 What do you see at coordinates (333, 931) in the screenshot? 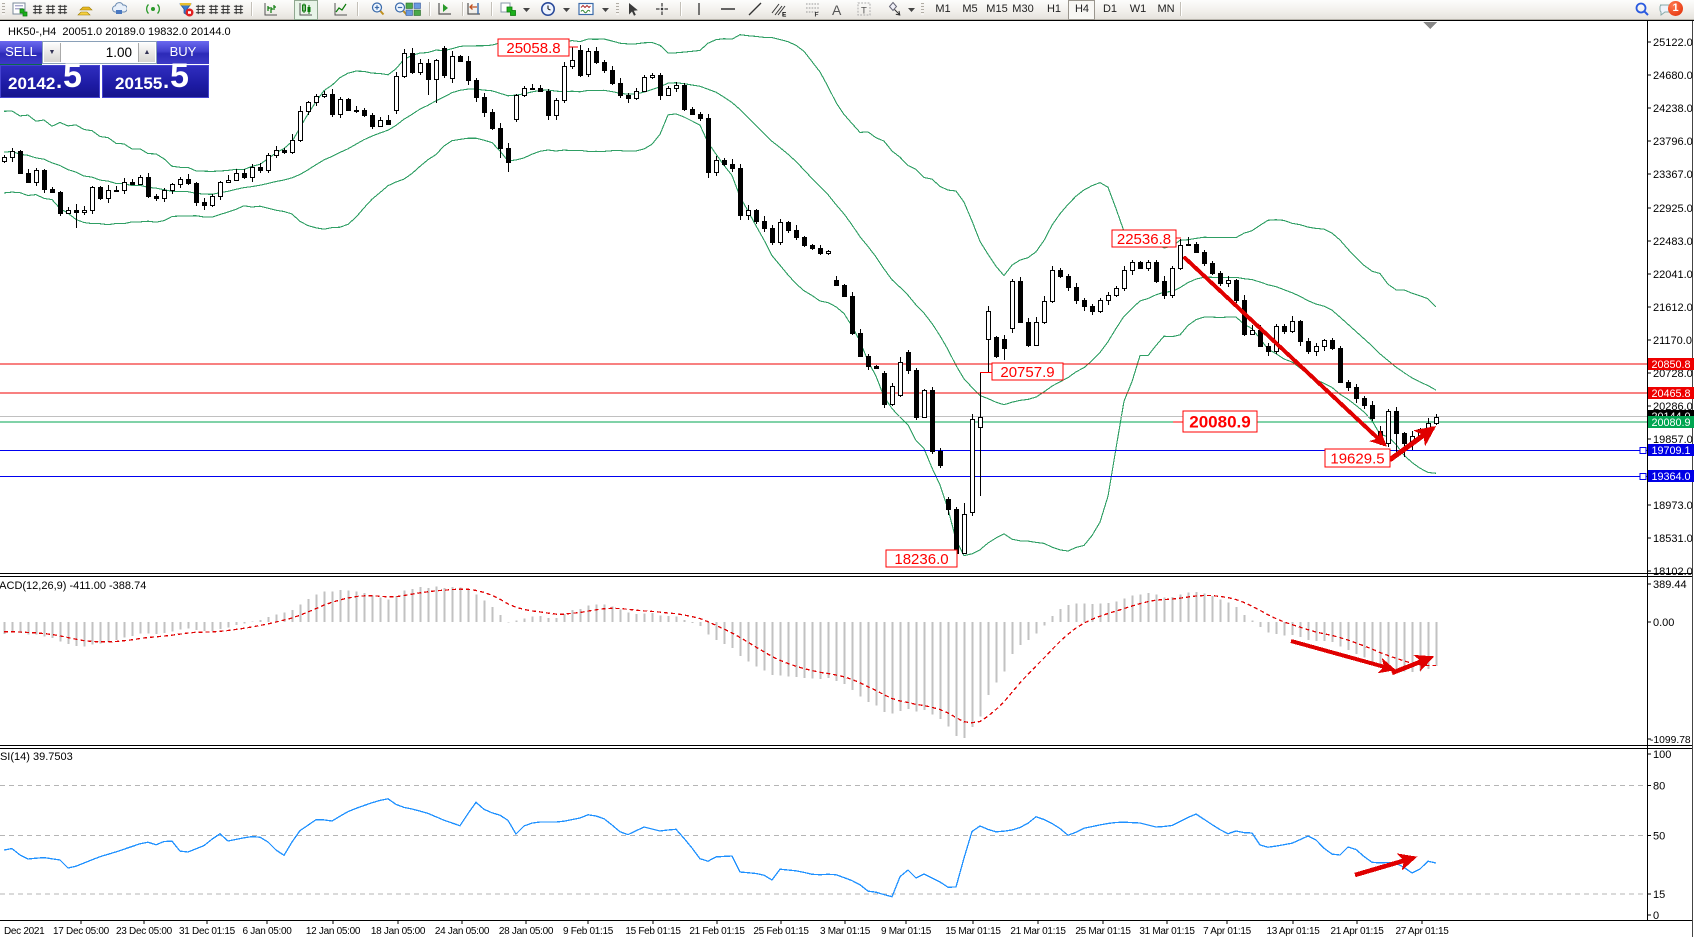
I see `svg-text: 12 Jan 05:00` at bounding box center [333, 931].